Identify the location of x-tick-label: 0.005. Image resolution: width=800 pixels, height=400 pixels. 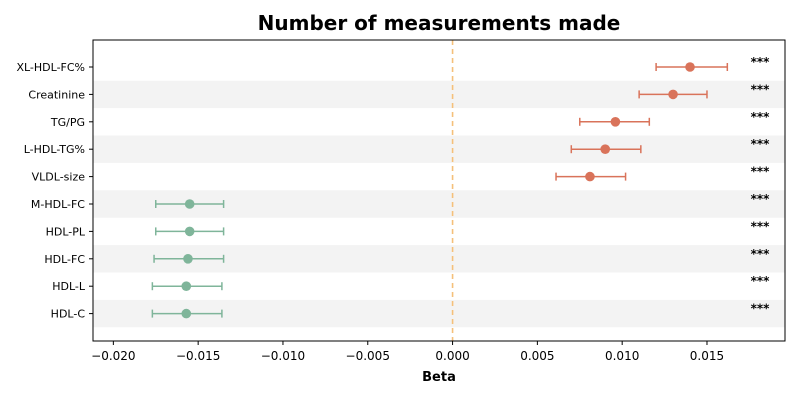
(537, 356).